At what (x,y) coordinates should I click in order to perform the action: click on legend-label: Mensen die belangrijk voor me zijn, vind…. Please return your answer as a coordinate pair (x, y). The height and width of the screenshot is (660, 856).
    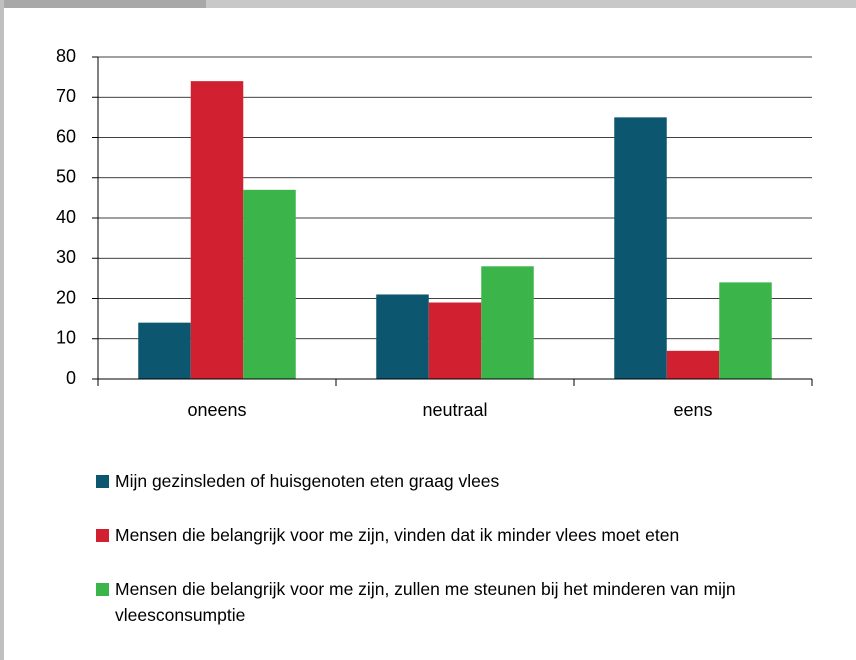
    Looking at the image, I should click on (397, 535).